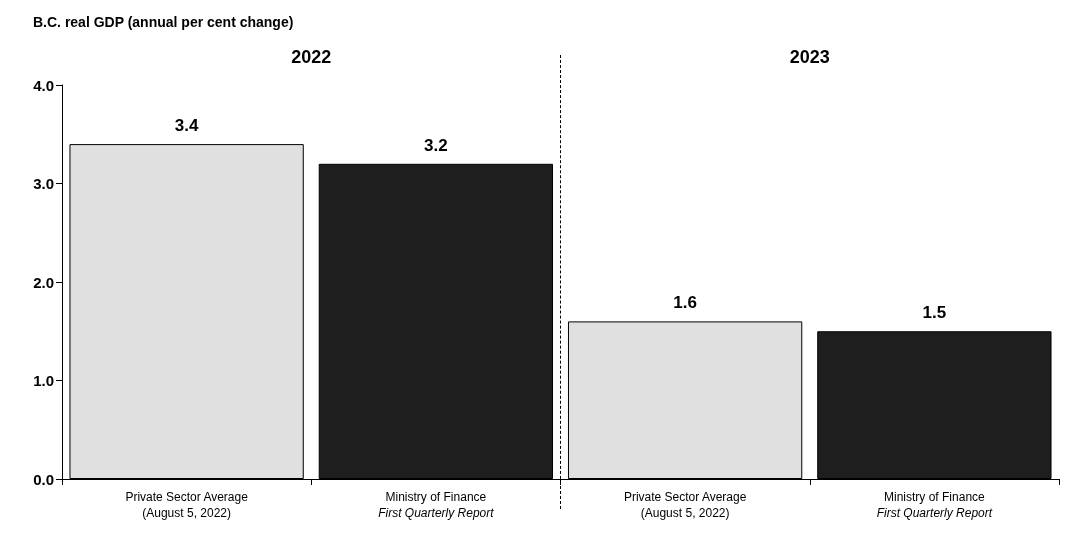 The image size is (1079, 554). I want to click on chart-title: B.C. real GDP (annual per cent change), so click(163, 22).